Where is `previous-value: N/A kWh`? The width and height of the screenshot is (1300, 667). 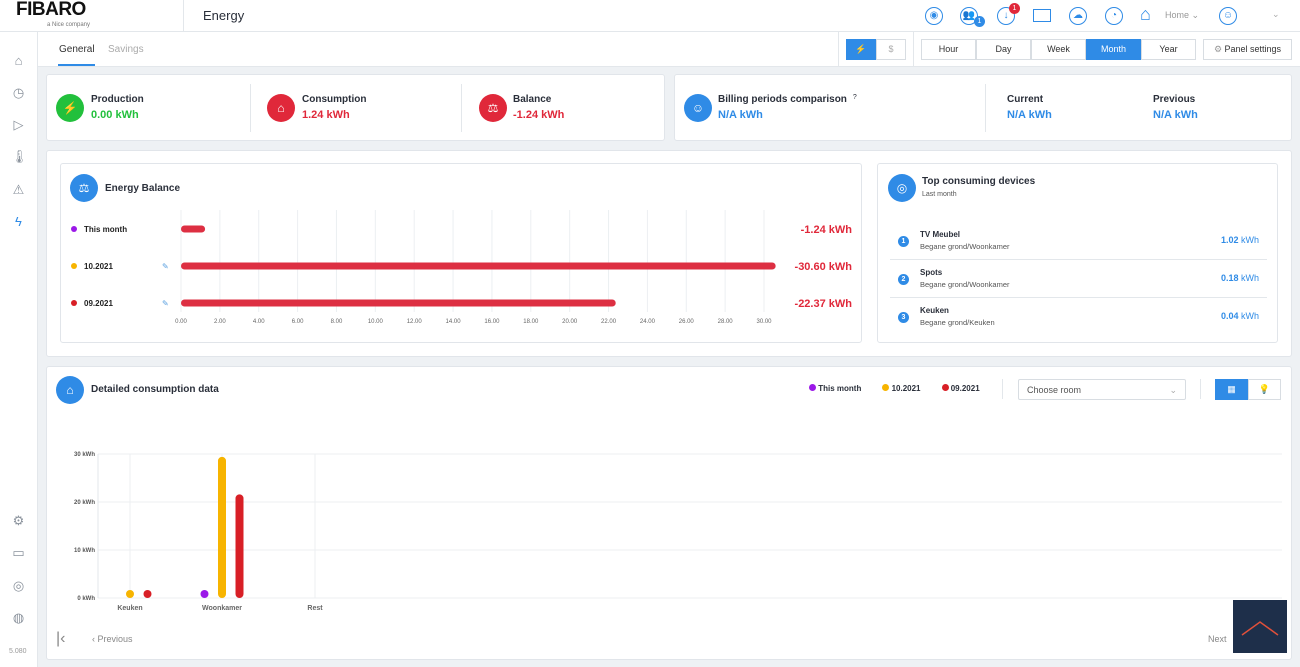
previous-value: N/A kWh is located at coordinates (1175, 115).